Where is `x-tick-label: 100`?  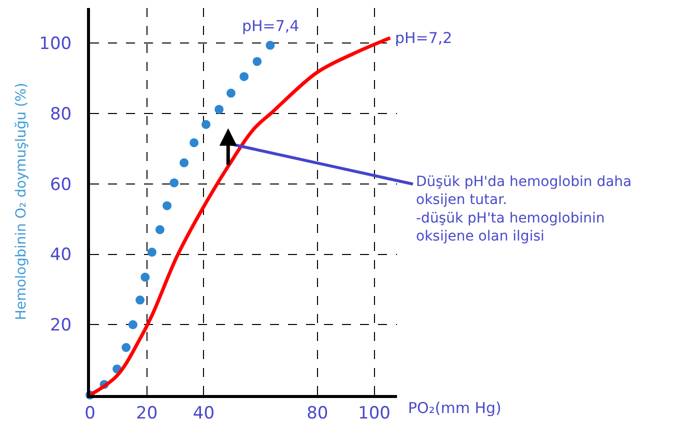 x-tick-label: 100 is located at coordinates (374, 413).